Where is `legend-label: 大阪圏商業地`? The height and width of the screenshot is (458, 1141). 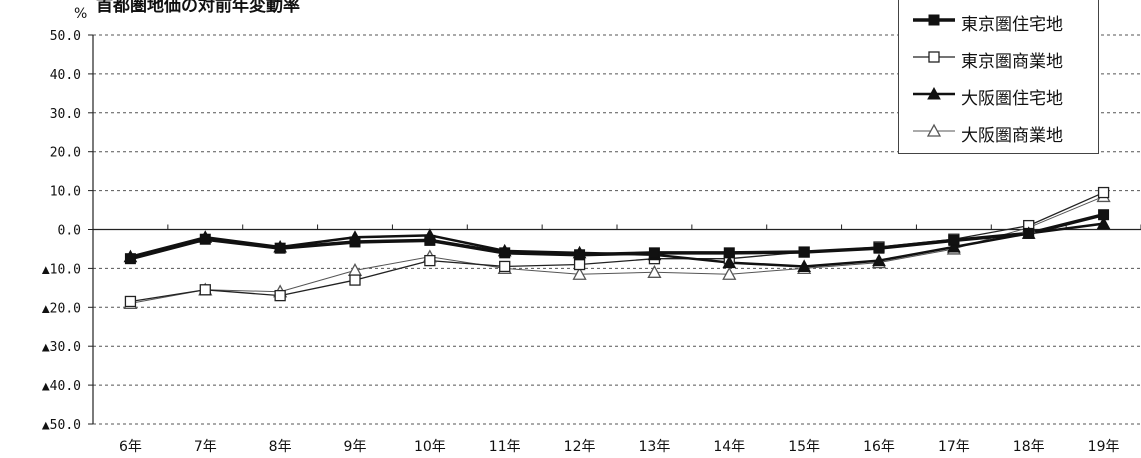 legend-label: 大阪圏商業地 is located at coordinates (1012, 133).